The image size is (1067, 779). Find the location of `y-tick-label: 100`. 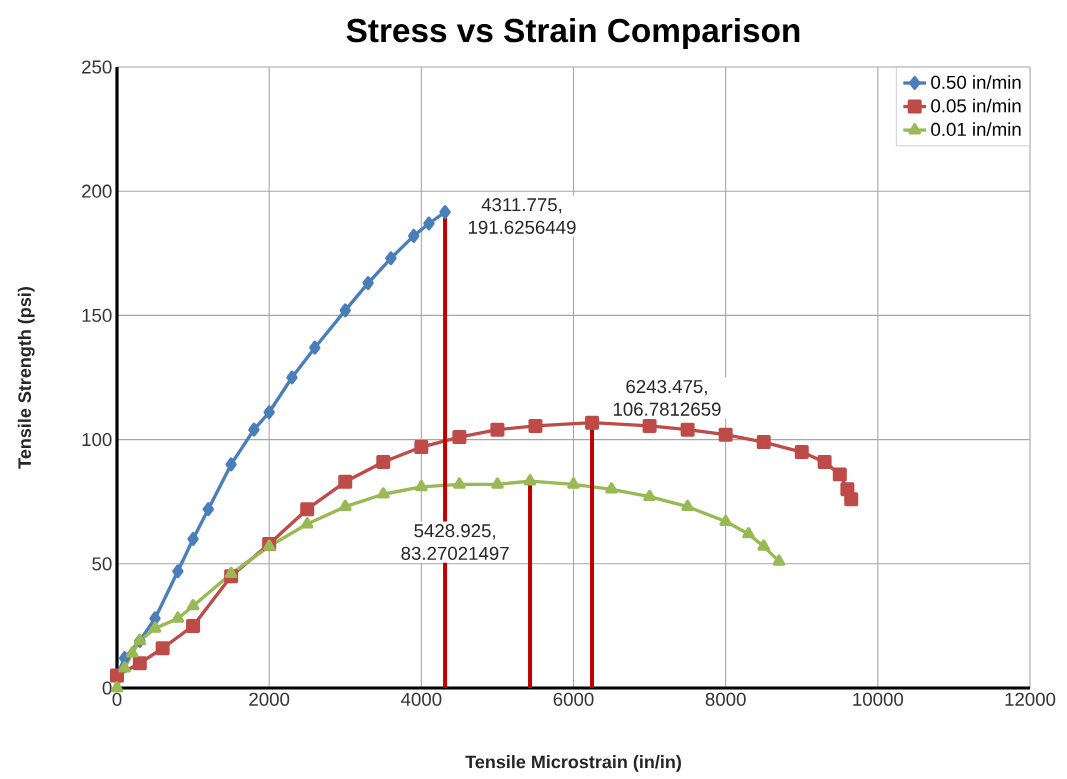

y-tick-label: 100 is located at coordinates (97, 439).